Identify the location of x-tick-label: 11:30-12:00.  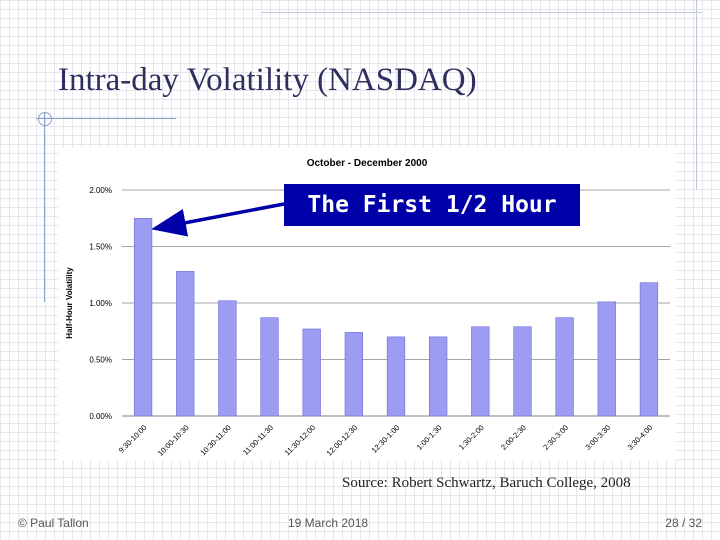
(300, 440).